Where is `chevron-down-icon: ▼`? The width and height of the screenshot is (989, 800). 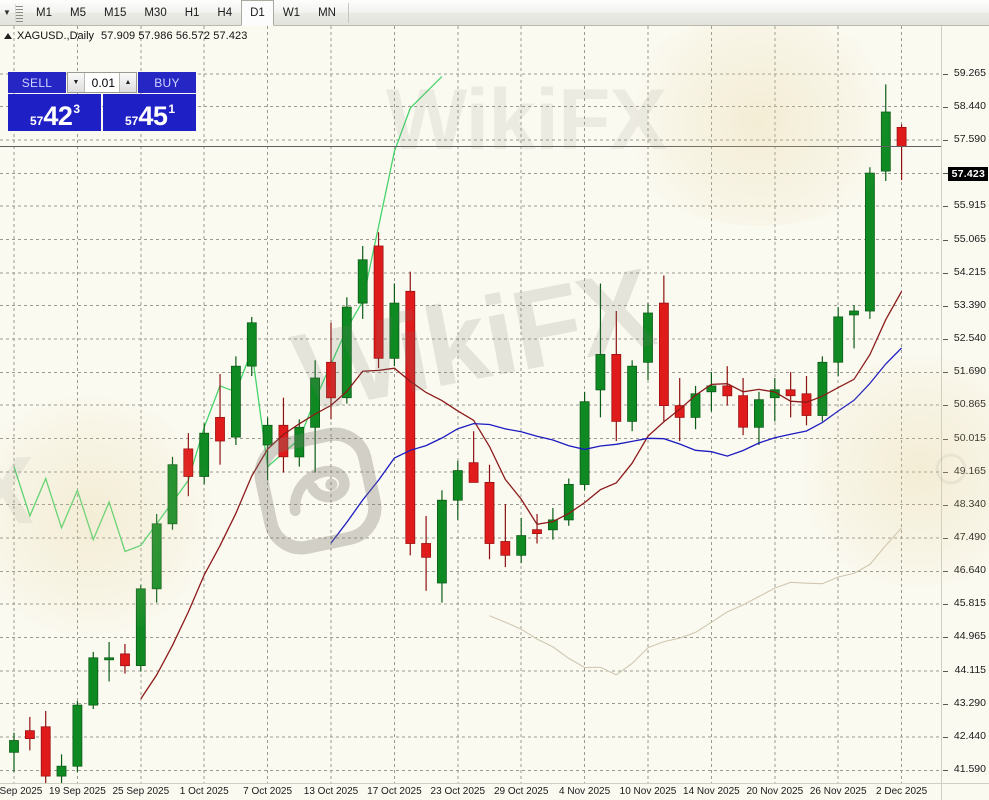
chevron-down-icon: ▼ is located at coordinates (7, 12).